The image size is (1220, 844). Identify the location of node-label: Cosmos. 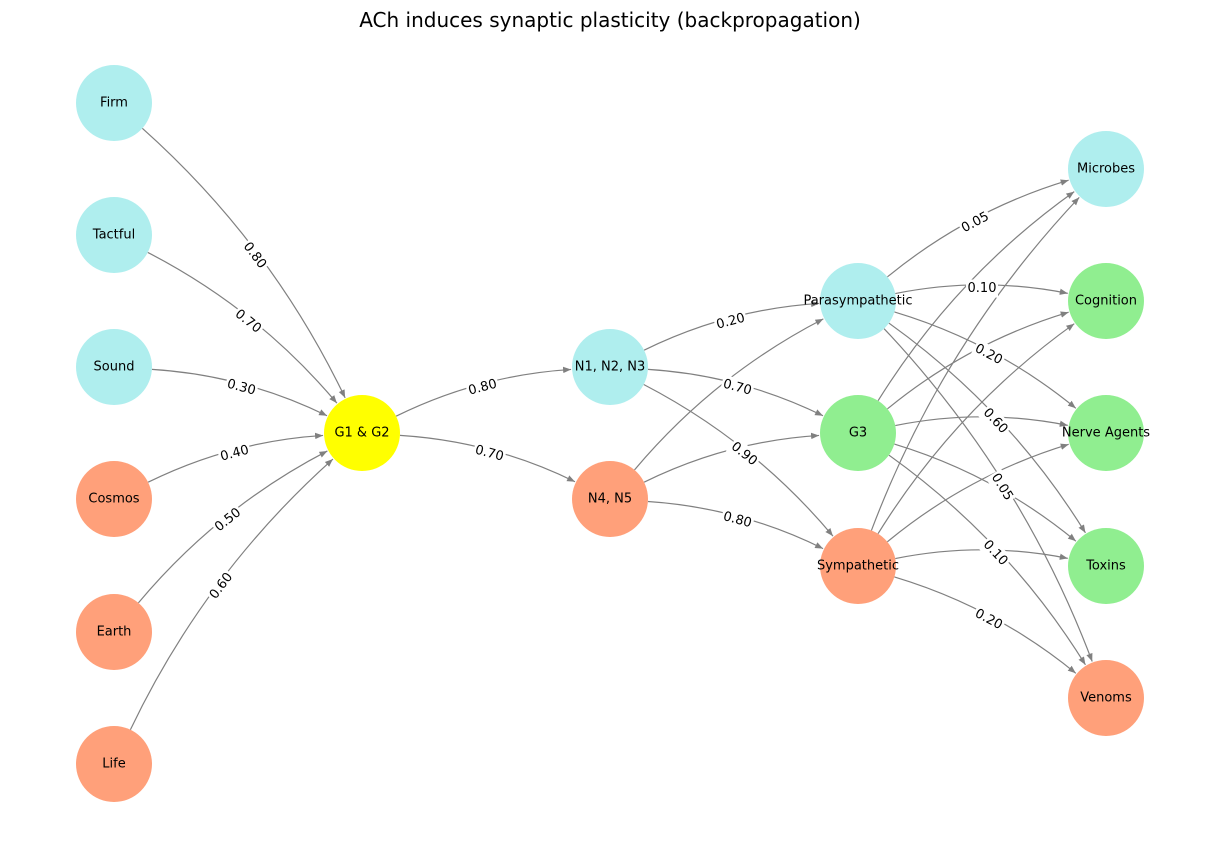
(113, 499).